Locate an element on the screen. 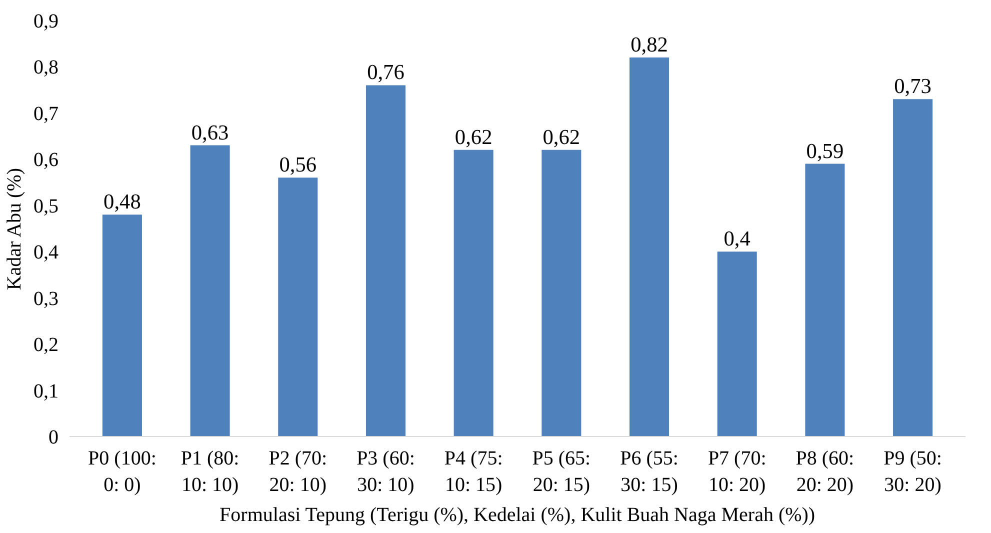 The width and height of the screenshot is (991, 533). x-tick-label: P9 (50: 30: 20) is located at coordinates (913, 472).